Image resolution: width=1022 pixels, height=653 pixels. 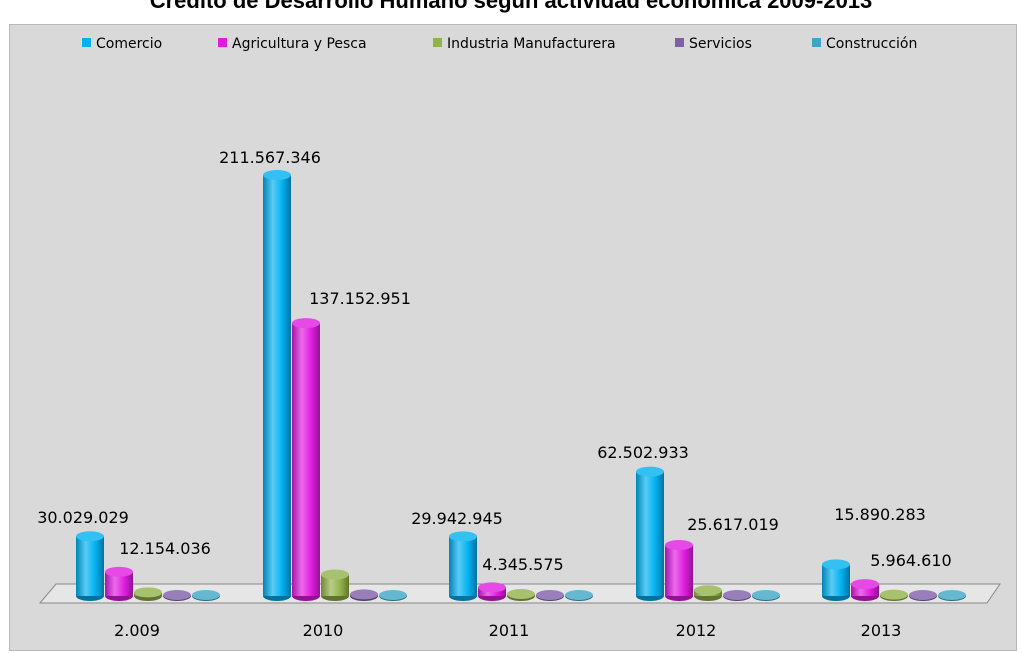 I want to click on data-label: 211.567.346, so click(x=270, y=157).